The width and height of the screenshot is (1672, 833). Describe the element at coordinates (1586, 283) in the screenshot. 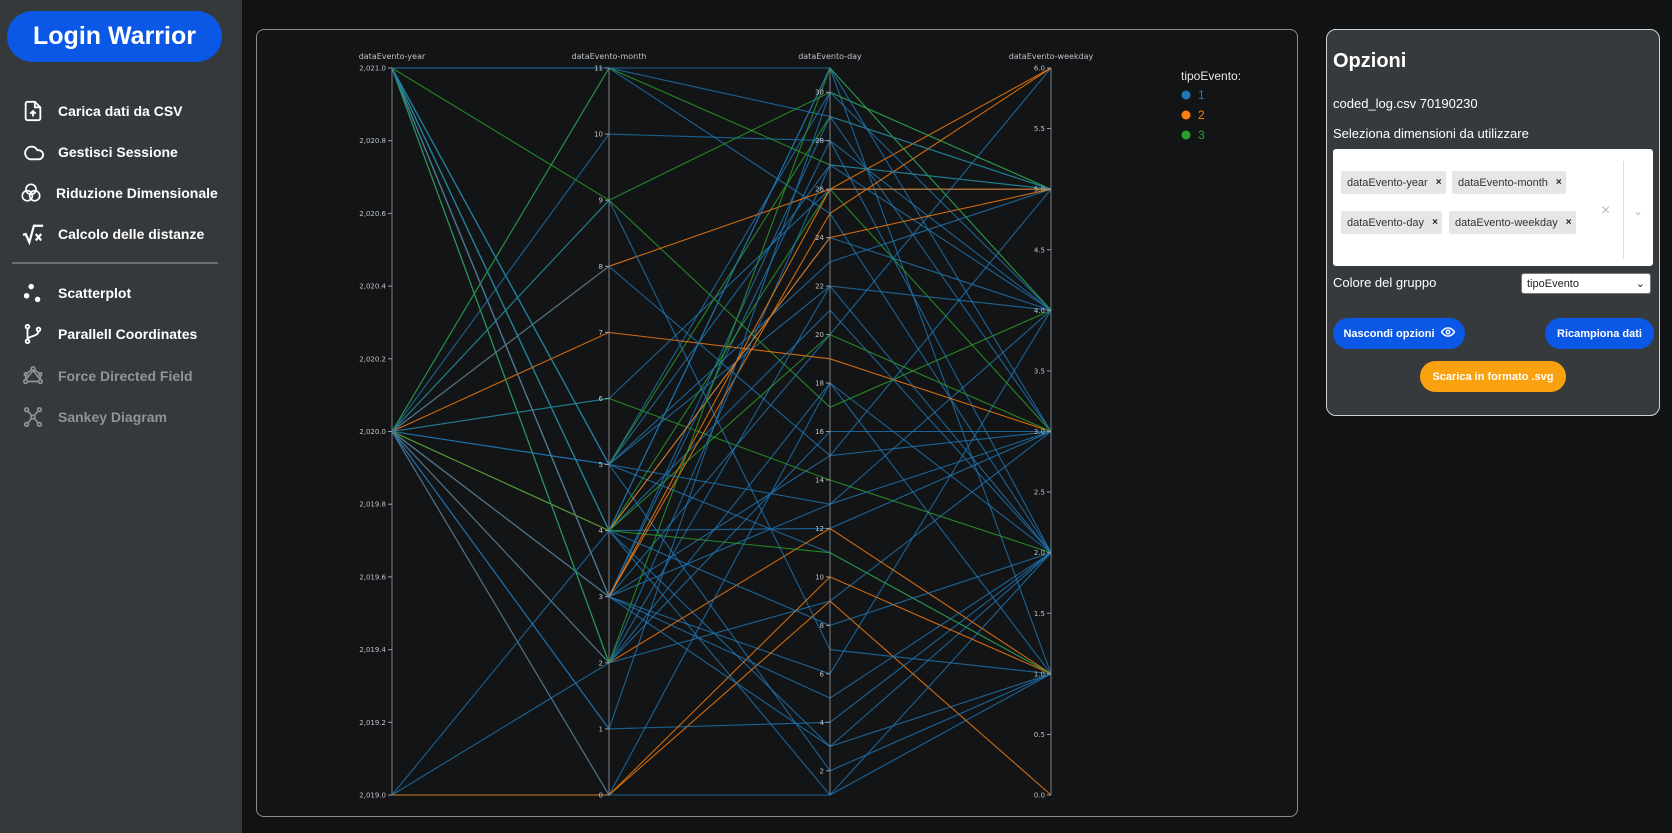

I see `group-color-select: tipoEvento ⌄` at that location.